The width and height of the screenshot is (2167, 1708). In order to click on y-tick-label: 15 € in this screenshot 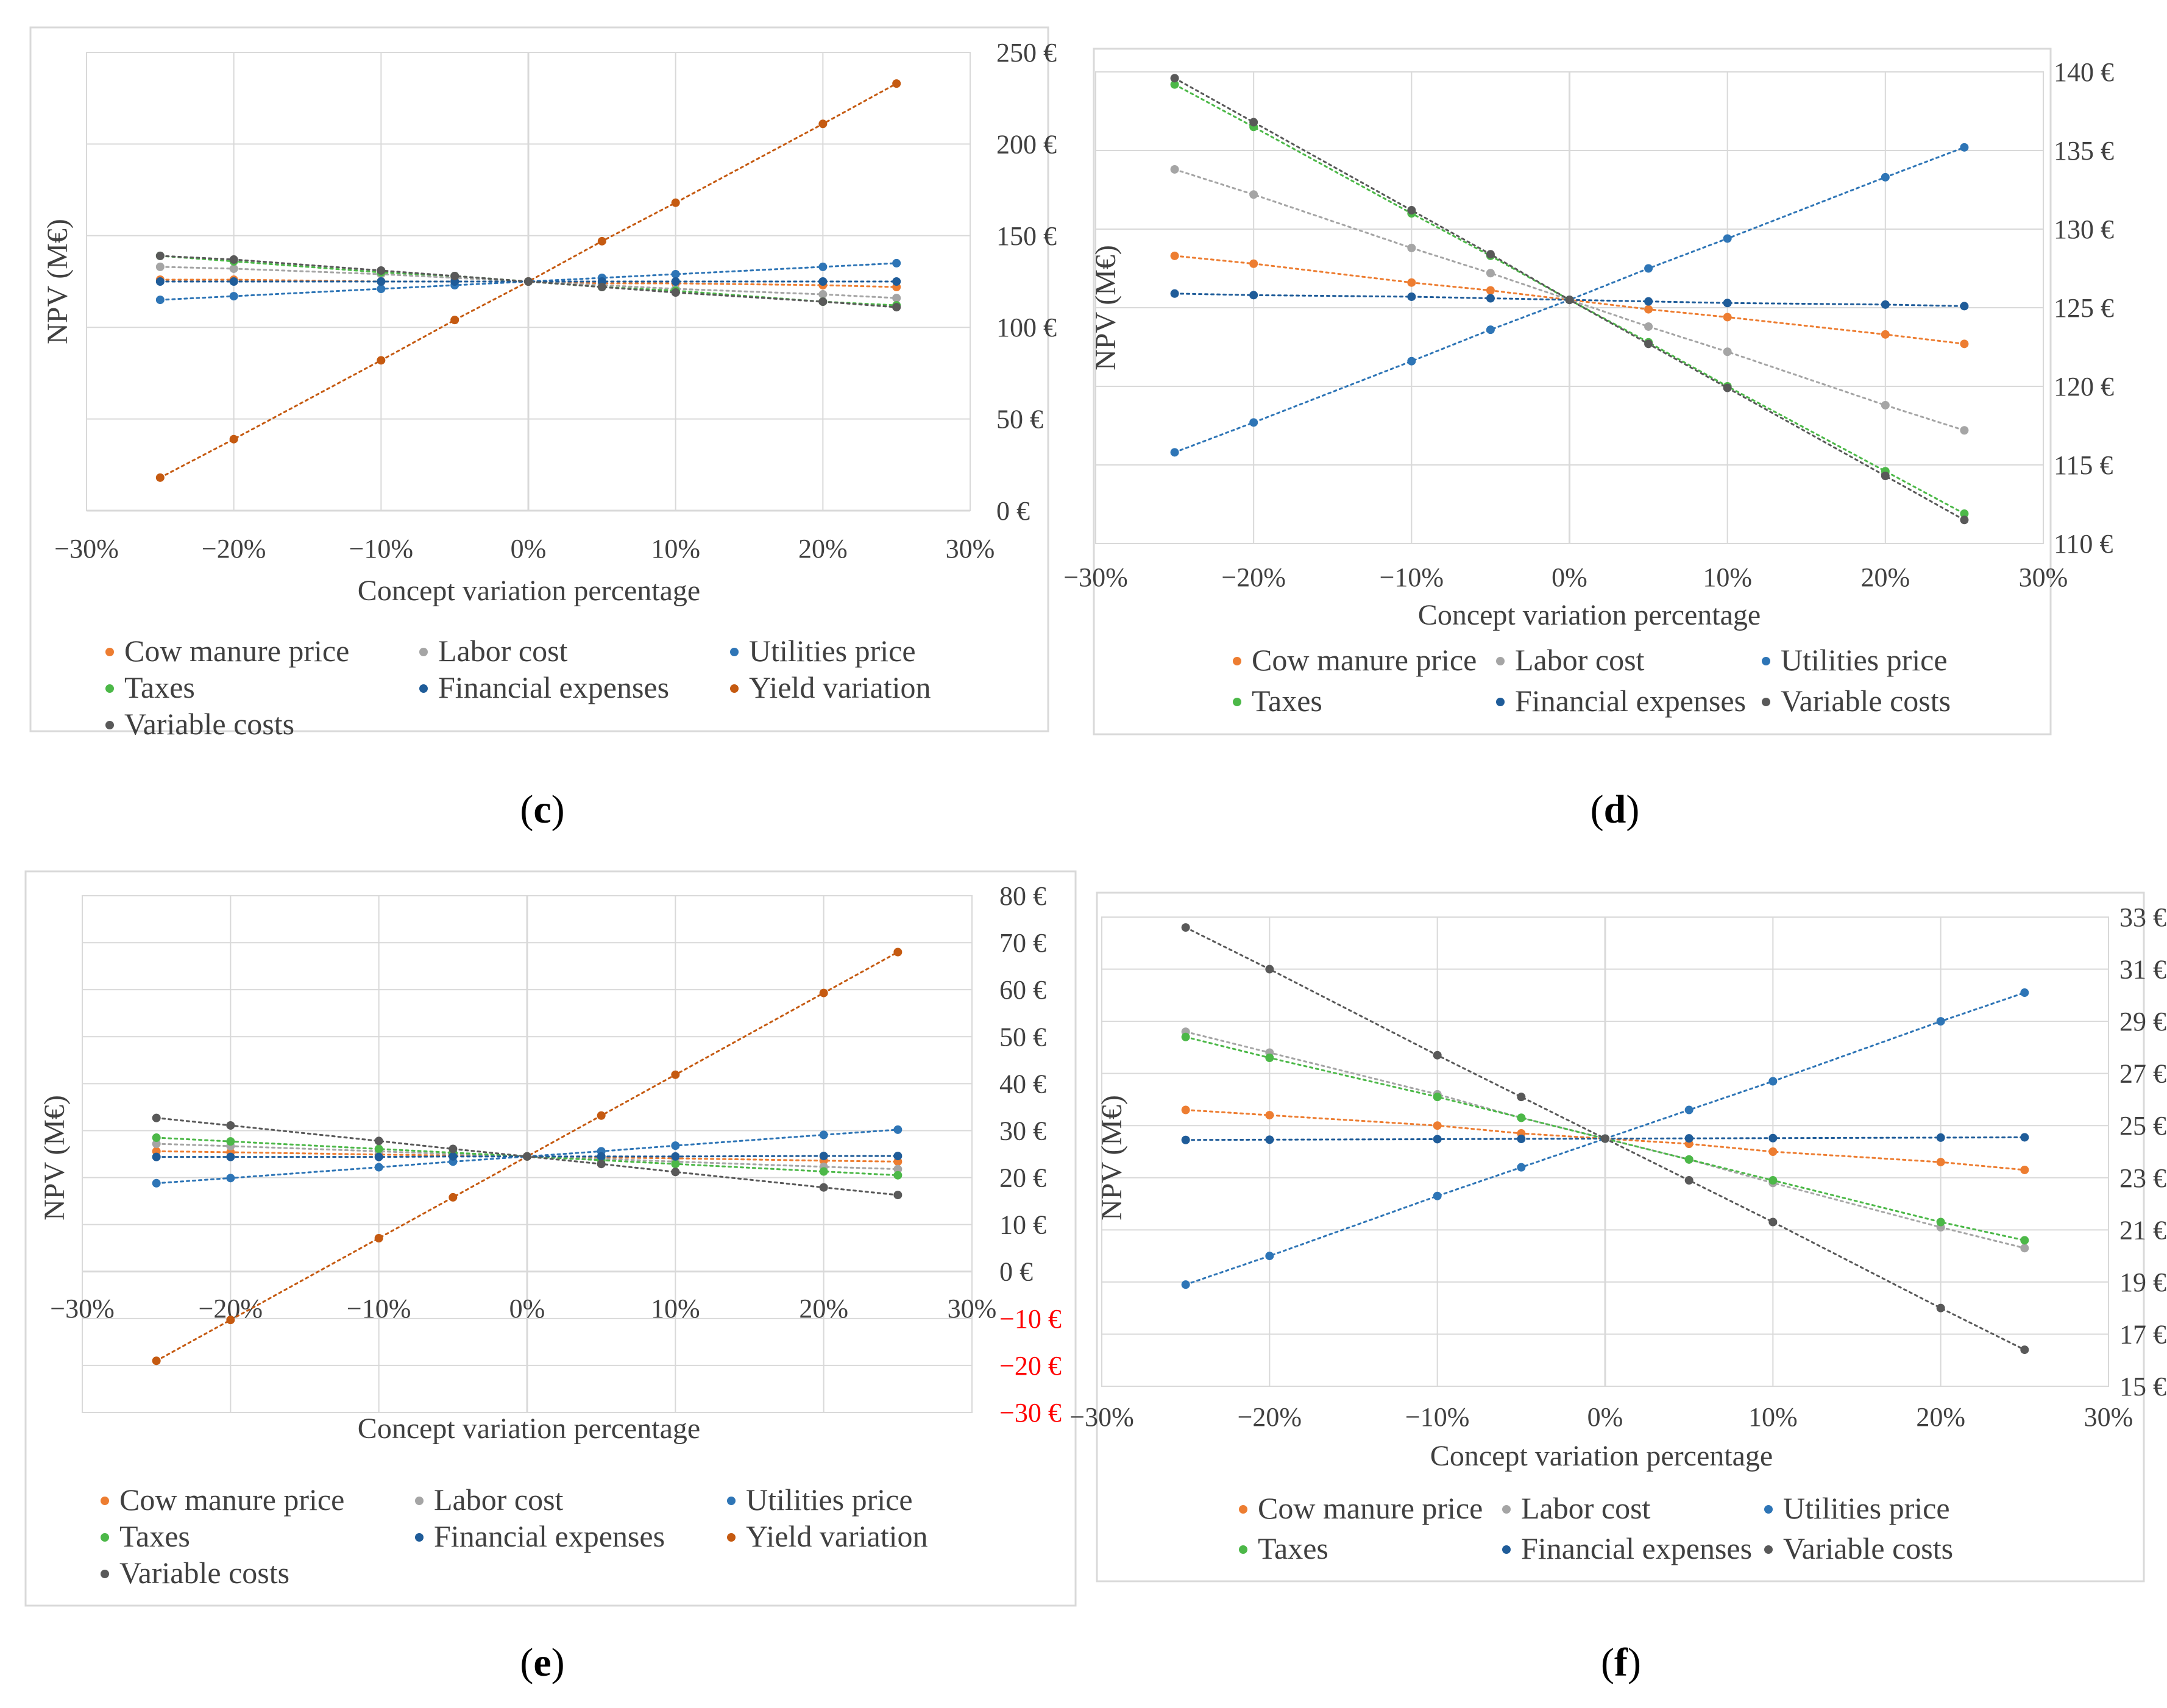, I will do `click(2142, 1386)`.